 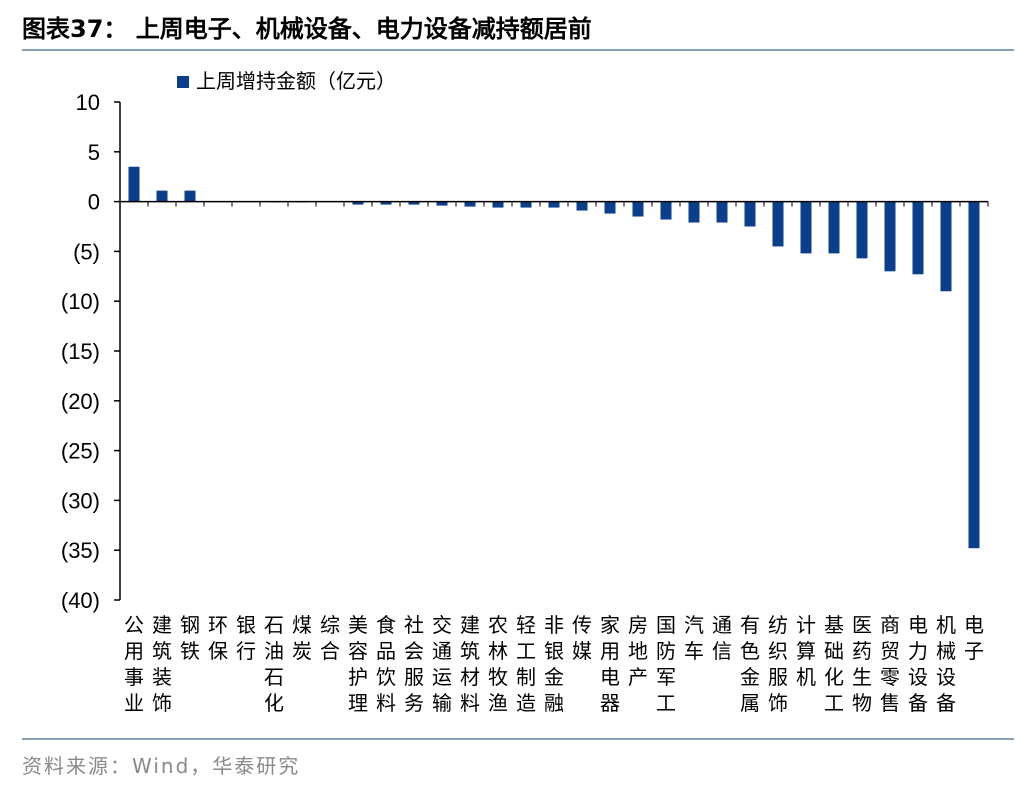 I want to click on y-tick-label: 5, so click(x=94, y=152).